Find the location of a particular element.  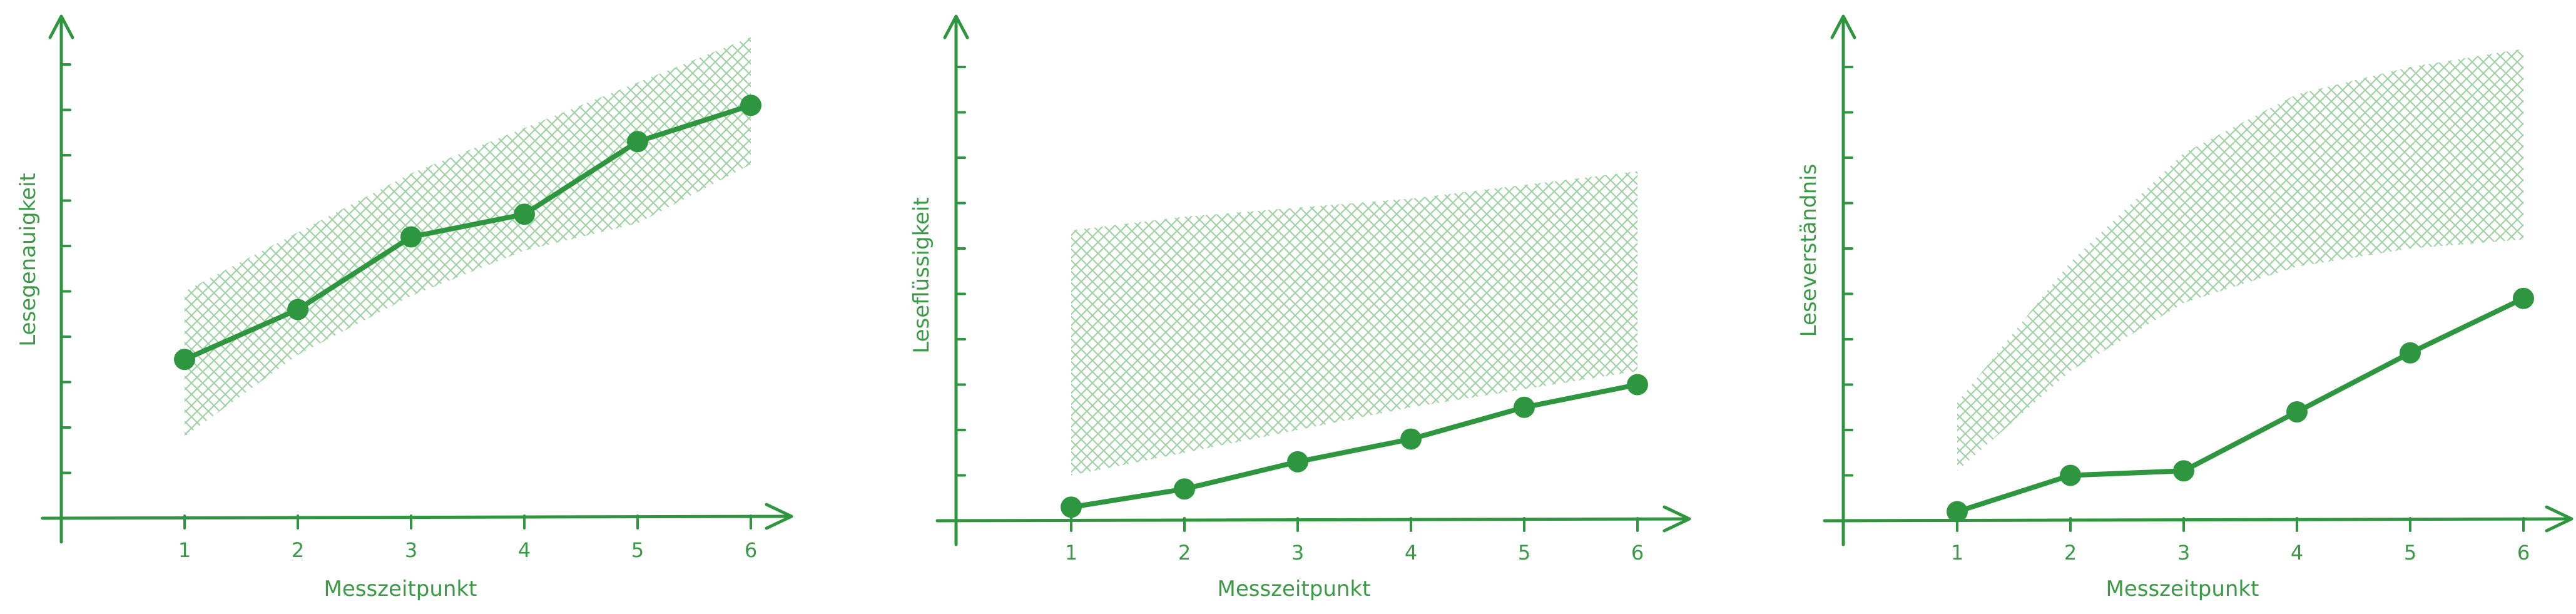

y-axis-title: Leseverständnis is located at coordinates (1808, 250).